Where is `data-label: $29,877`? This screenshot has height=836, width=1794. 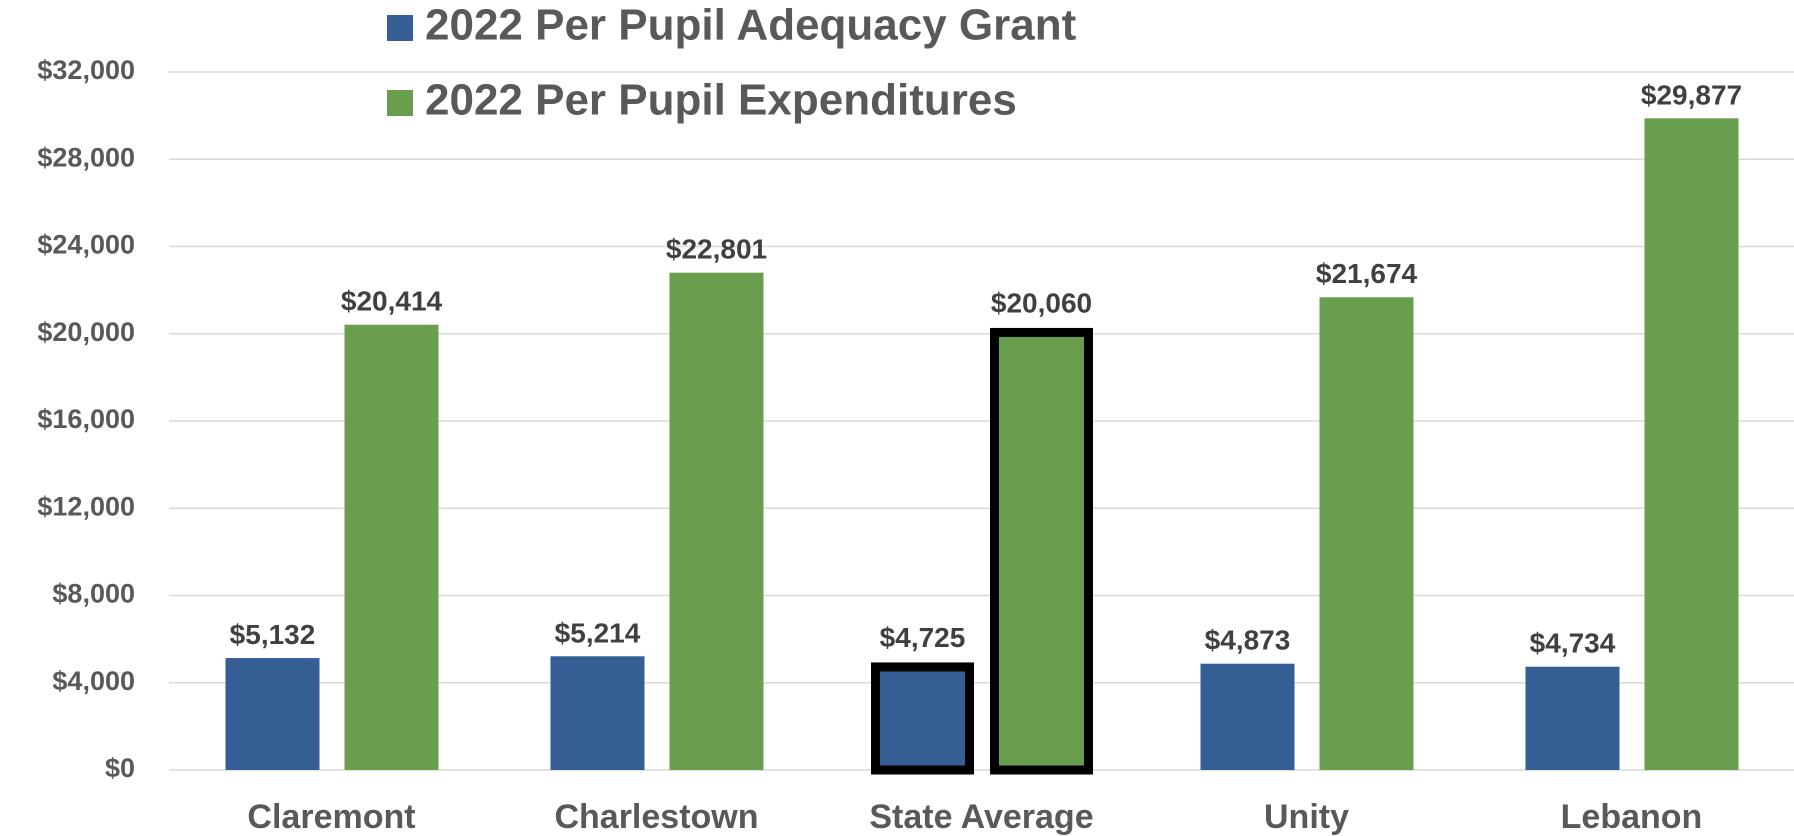 data-label: $29,877 is located at coordinates (1691, 94).